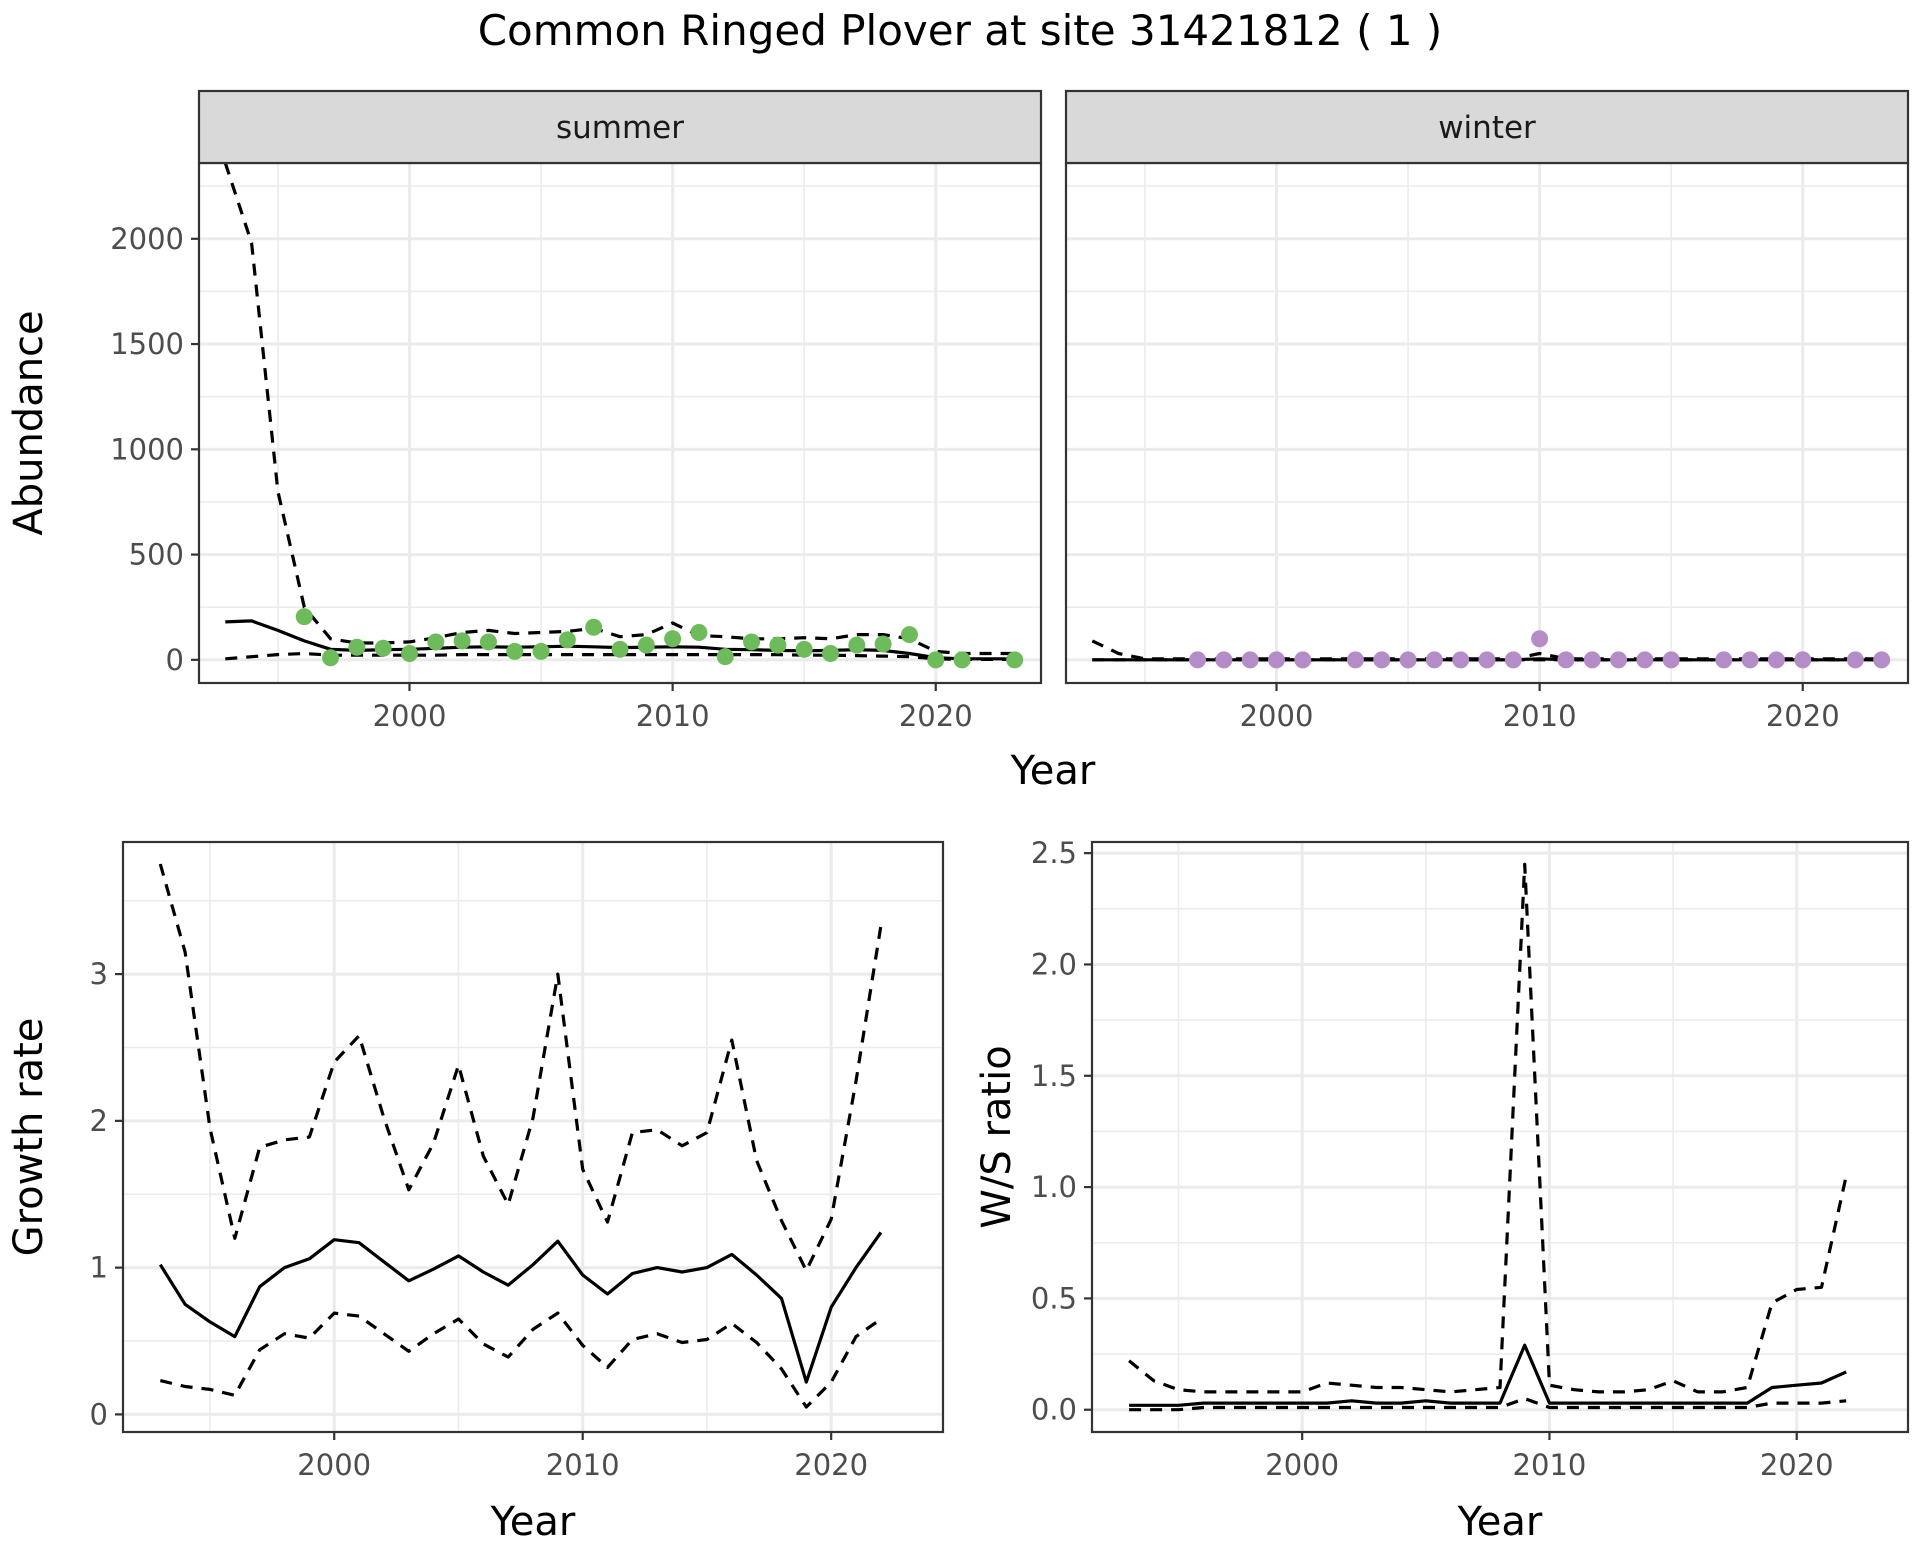 The height and width of the screenshot is (1560, 1920). I want to click on panel-ws_ratio-y-tick-label: 1.0, so click(1054, 1187).